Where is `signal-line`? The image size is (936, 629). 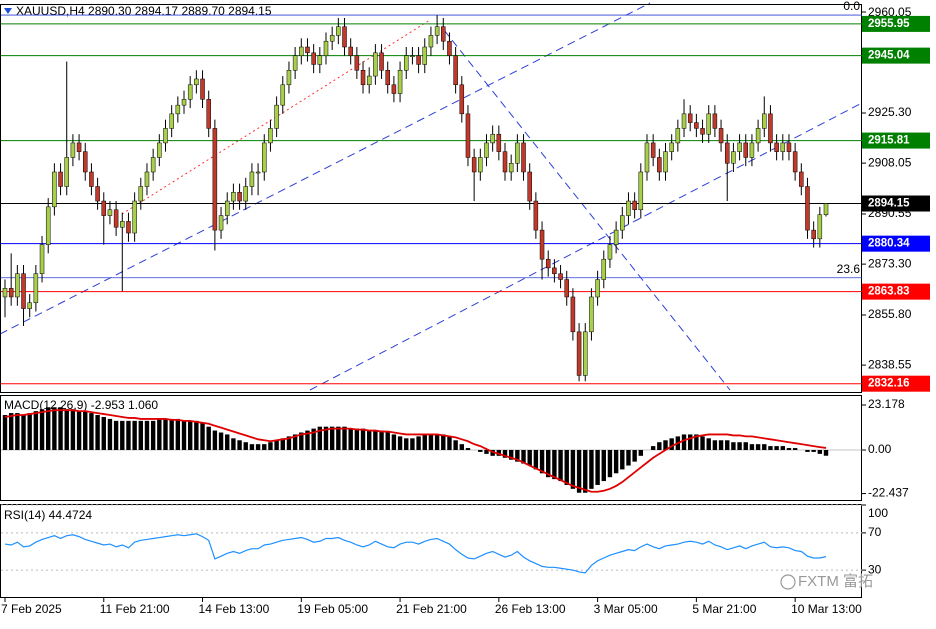
signal-line is located at coordinates (415, 451).